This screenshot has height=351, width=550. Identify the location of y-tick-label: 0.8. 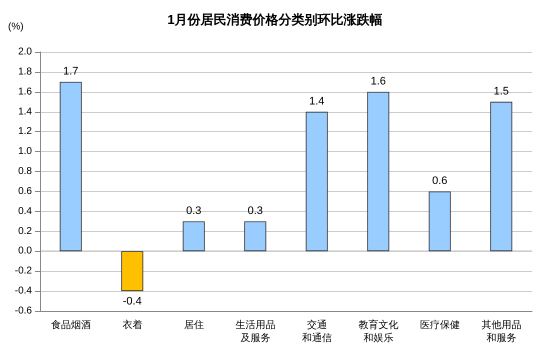
(25, 172).